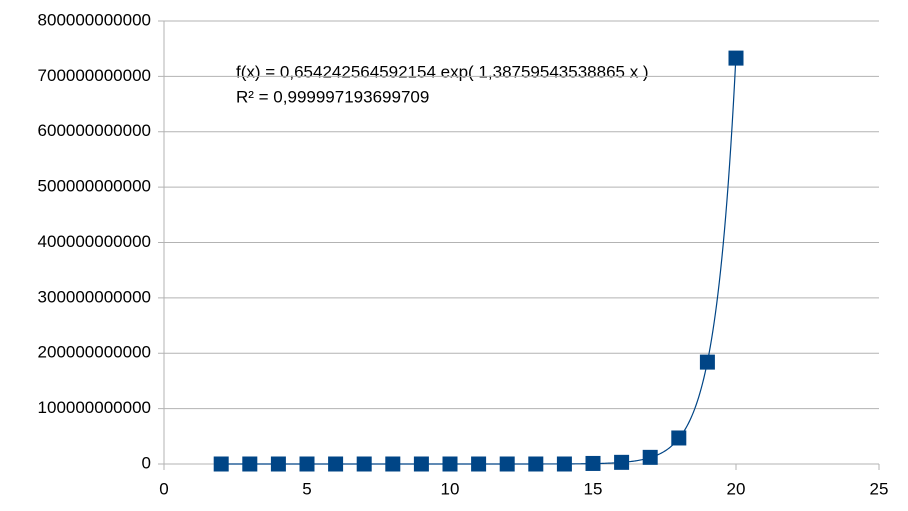 This screenshot has height=511, width=908. What do you see at coordinates (593, 488) in the screenshot?
I see `x-tick-label: 15` at bounding box center [593, 488].